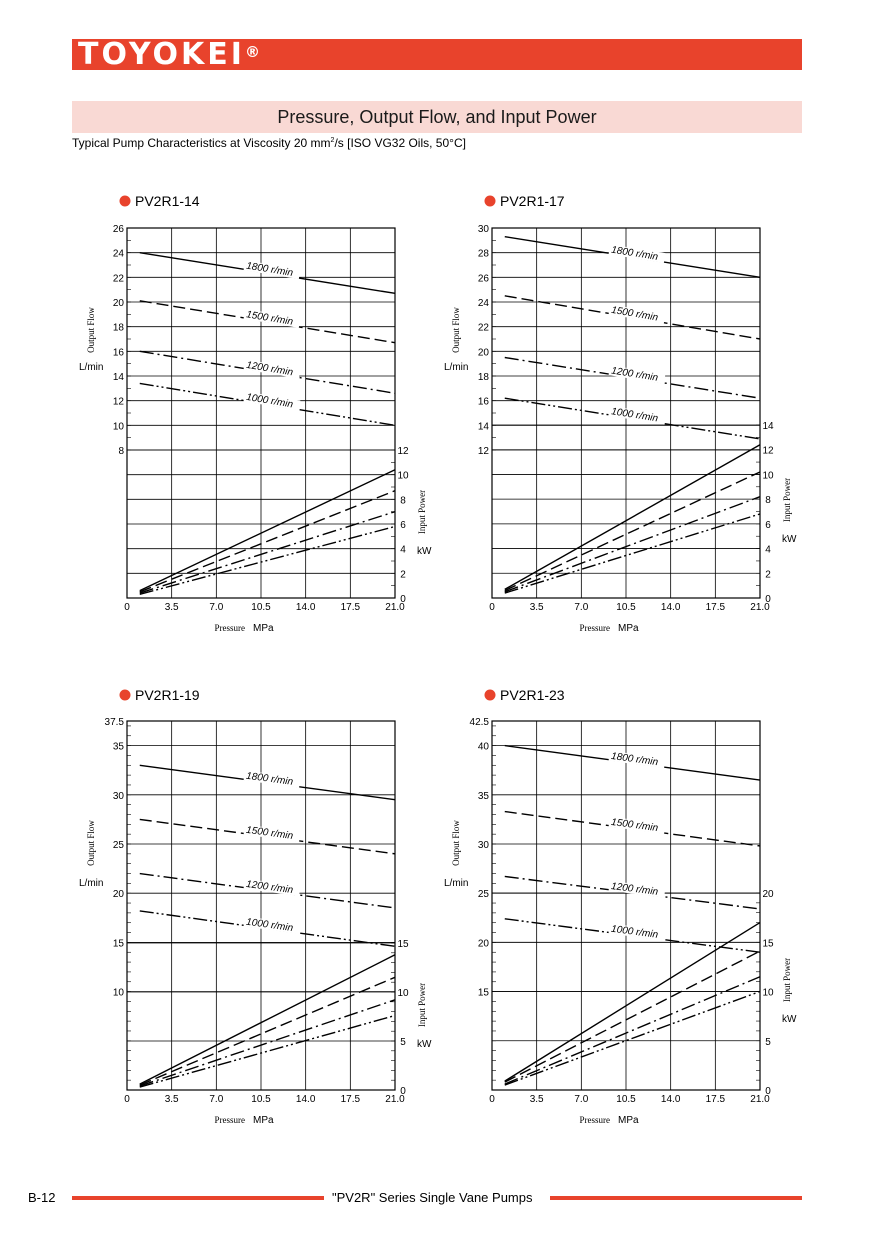 This screenshot has width=872, height=1238. Describe the element at coordinates (760, 1099) in the screenshot. I see `x-tick-label: 21.0` at that location.